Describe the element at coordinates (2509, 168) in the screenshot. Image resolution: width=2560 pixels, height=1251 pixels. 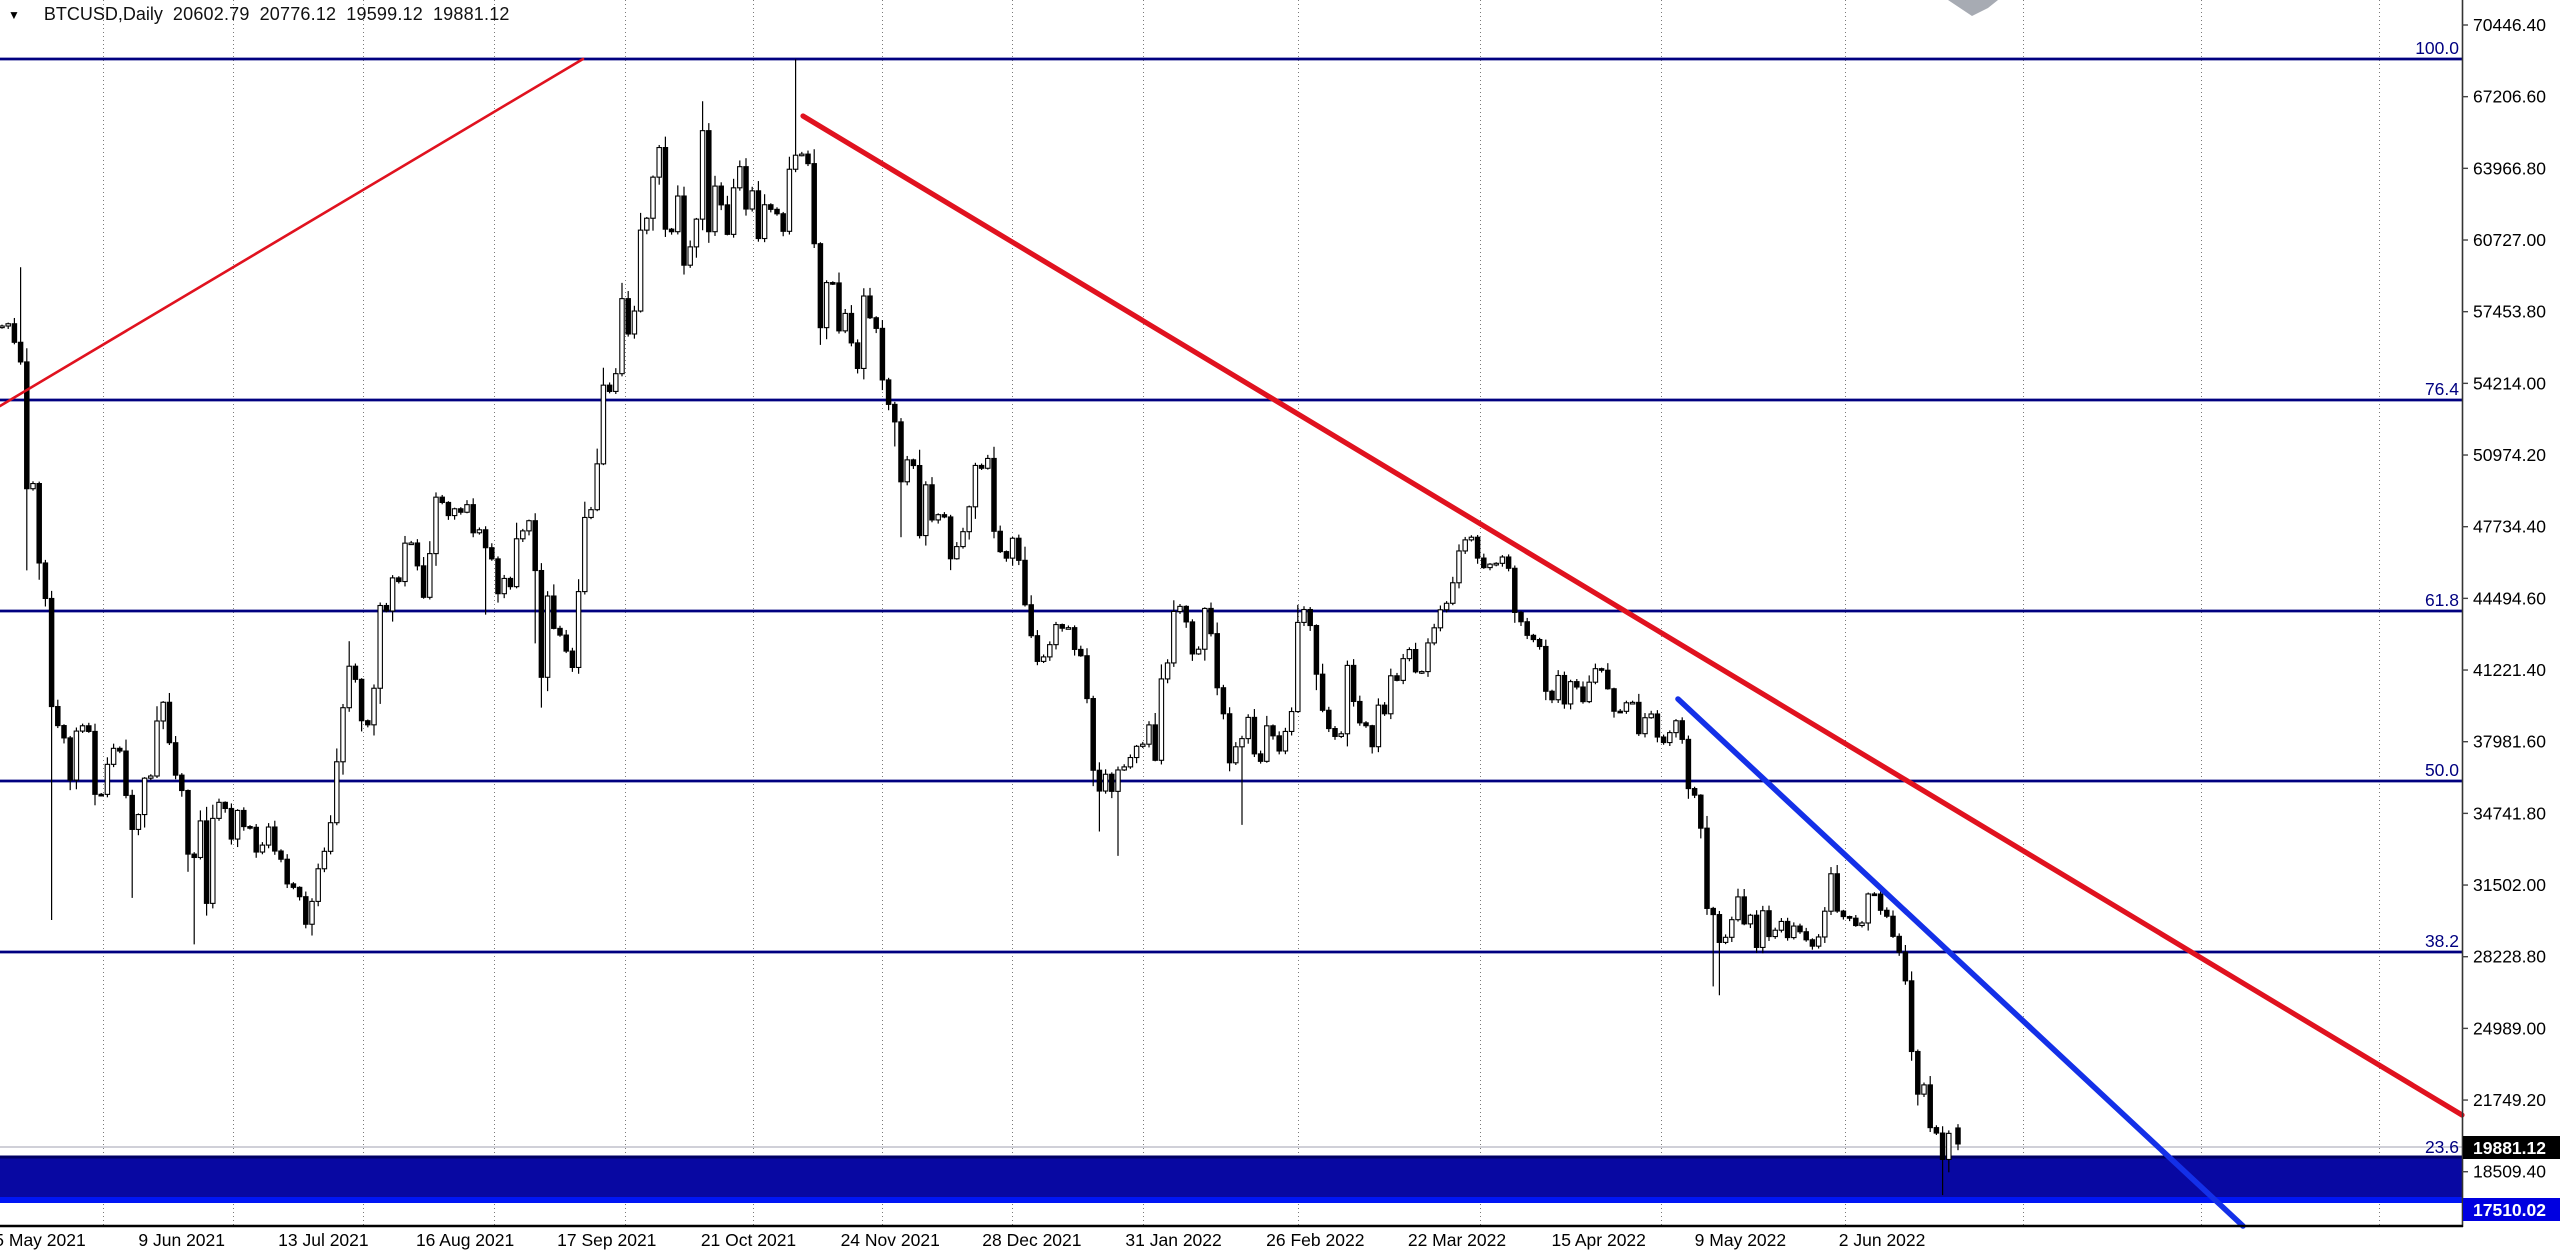
I see `price-axis-label: 63966.80` at that location.